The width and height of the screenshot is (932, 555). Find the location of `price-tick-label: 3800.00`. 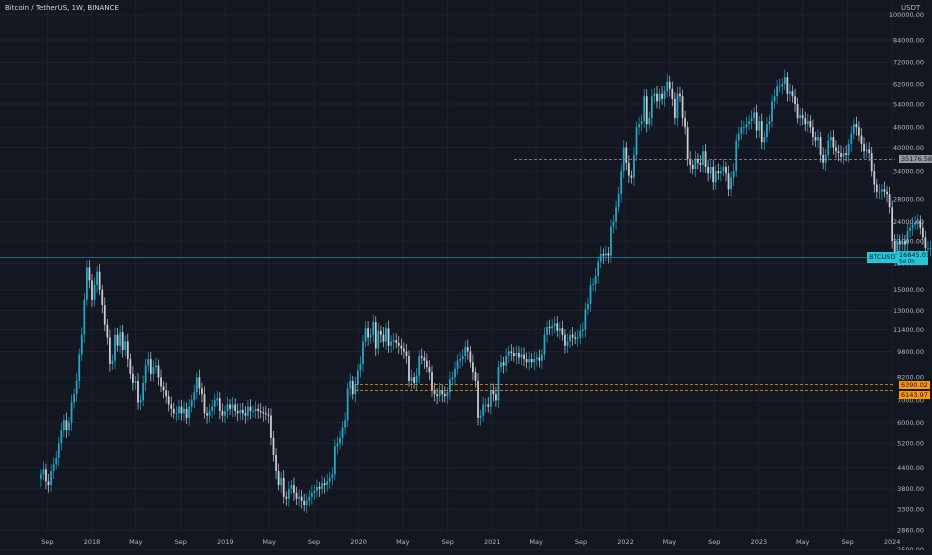

price-tick-label: 3800.00 is located at coordinates (910, 489).